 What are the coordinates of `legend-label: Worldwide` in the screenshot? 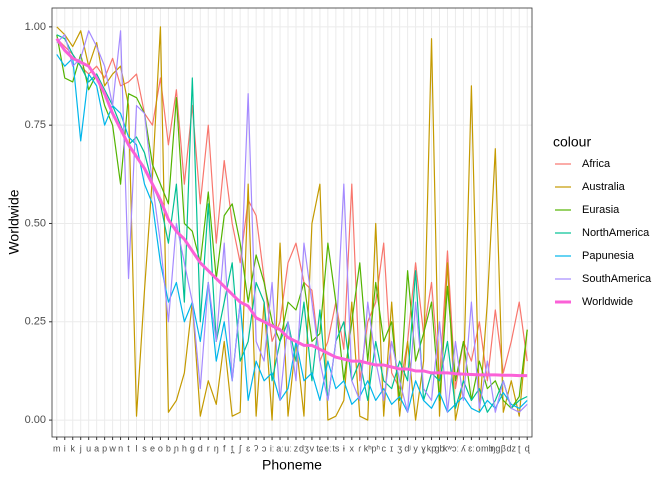 It's located at (607, 302).